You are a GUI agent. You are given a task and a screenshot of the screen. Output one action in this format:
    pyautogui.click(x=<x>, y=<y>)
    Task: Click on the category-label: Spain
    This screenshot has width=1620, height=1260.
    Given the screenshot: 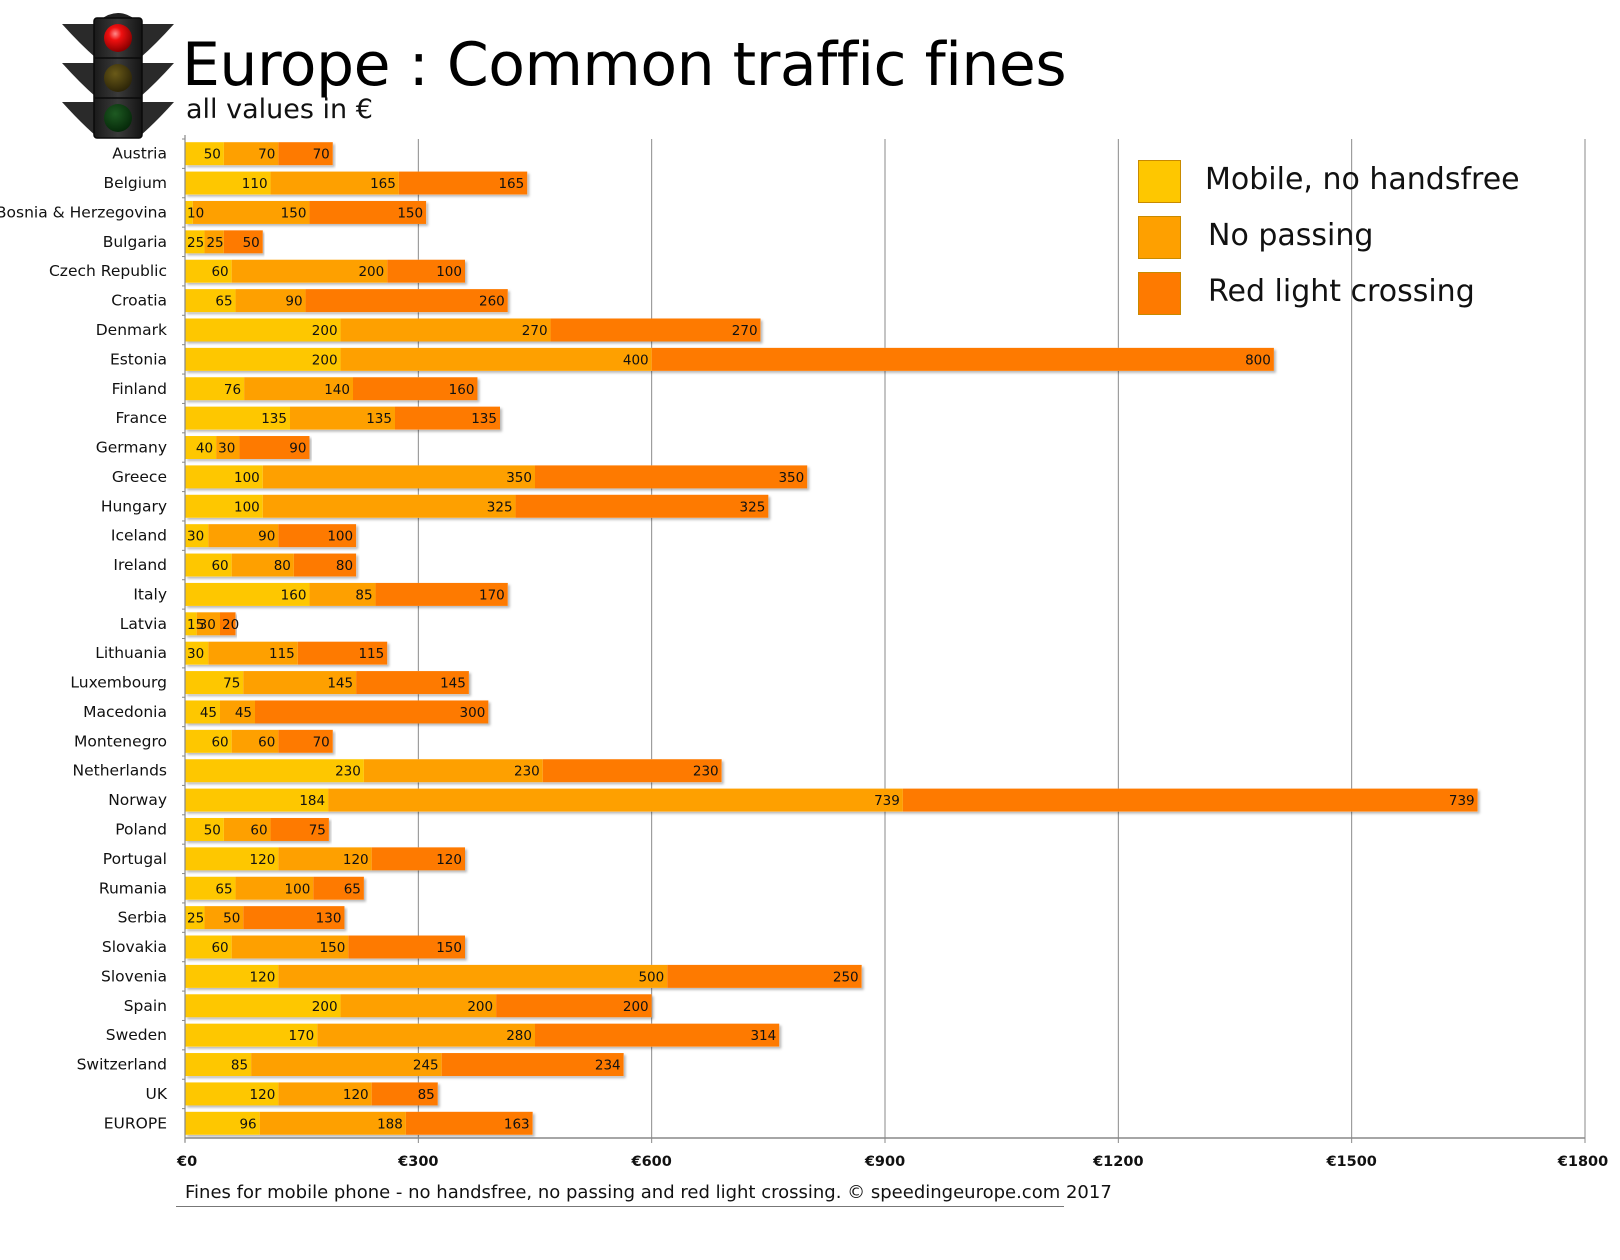 What is the action you would take?
    pyautogui.click(x=145, y=1006)
    